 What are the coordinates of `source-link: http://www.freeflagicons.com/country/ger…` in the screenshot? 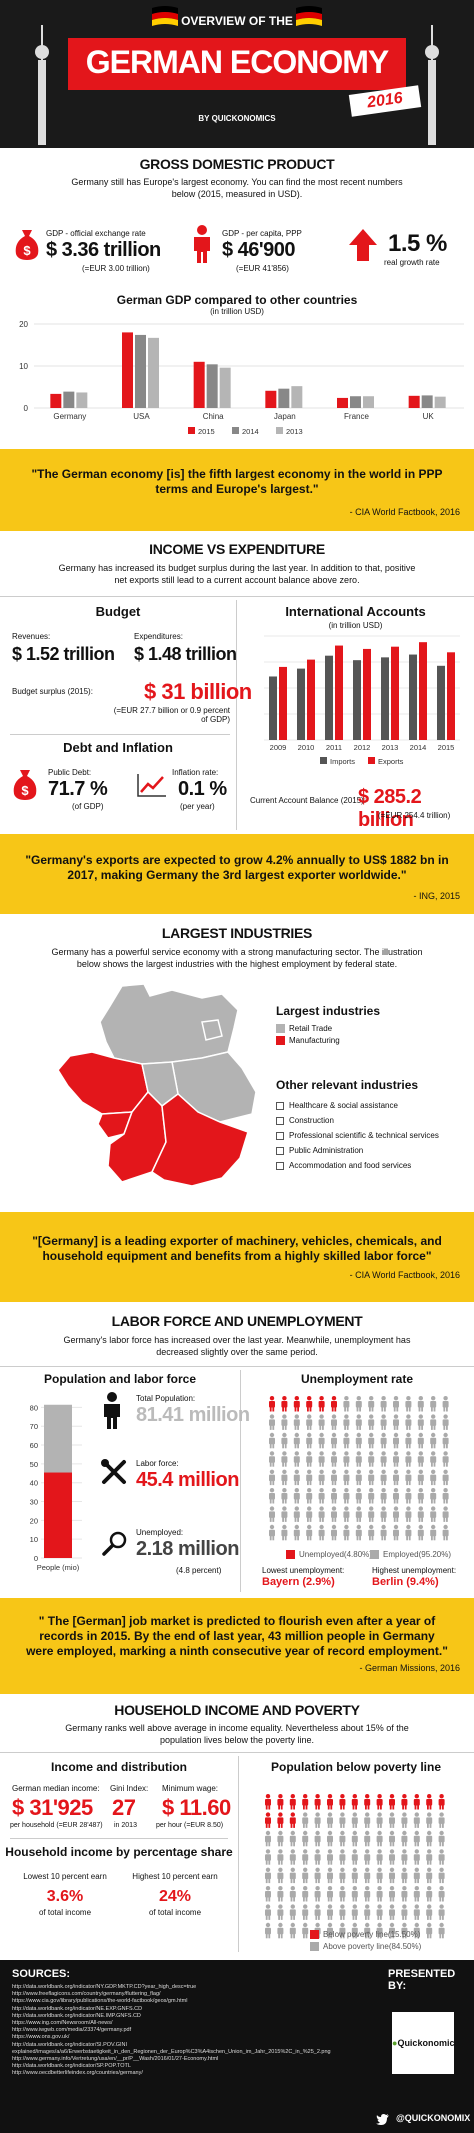 It's located at (86, 1994).